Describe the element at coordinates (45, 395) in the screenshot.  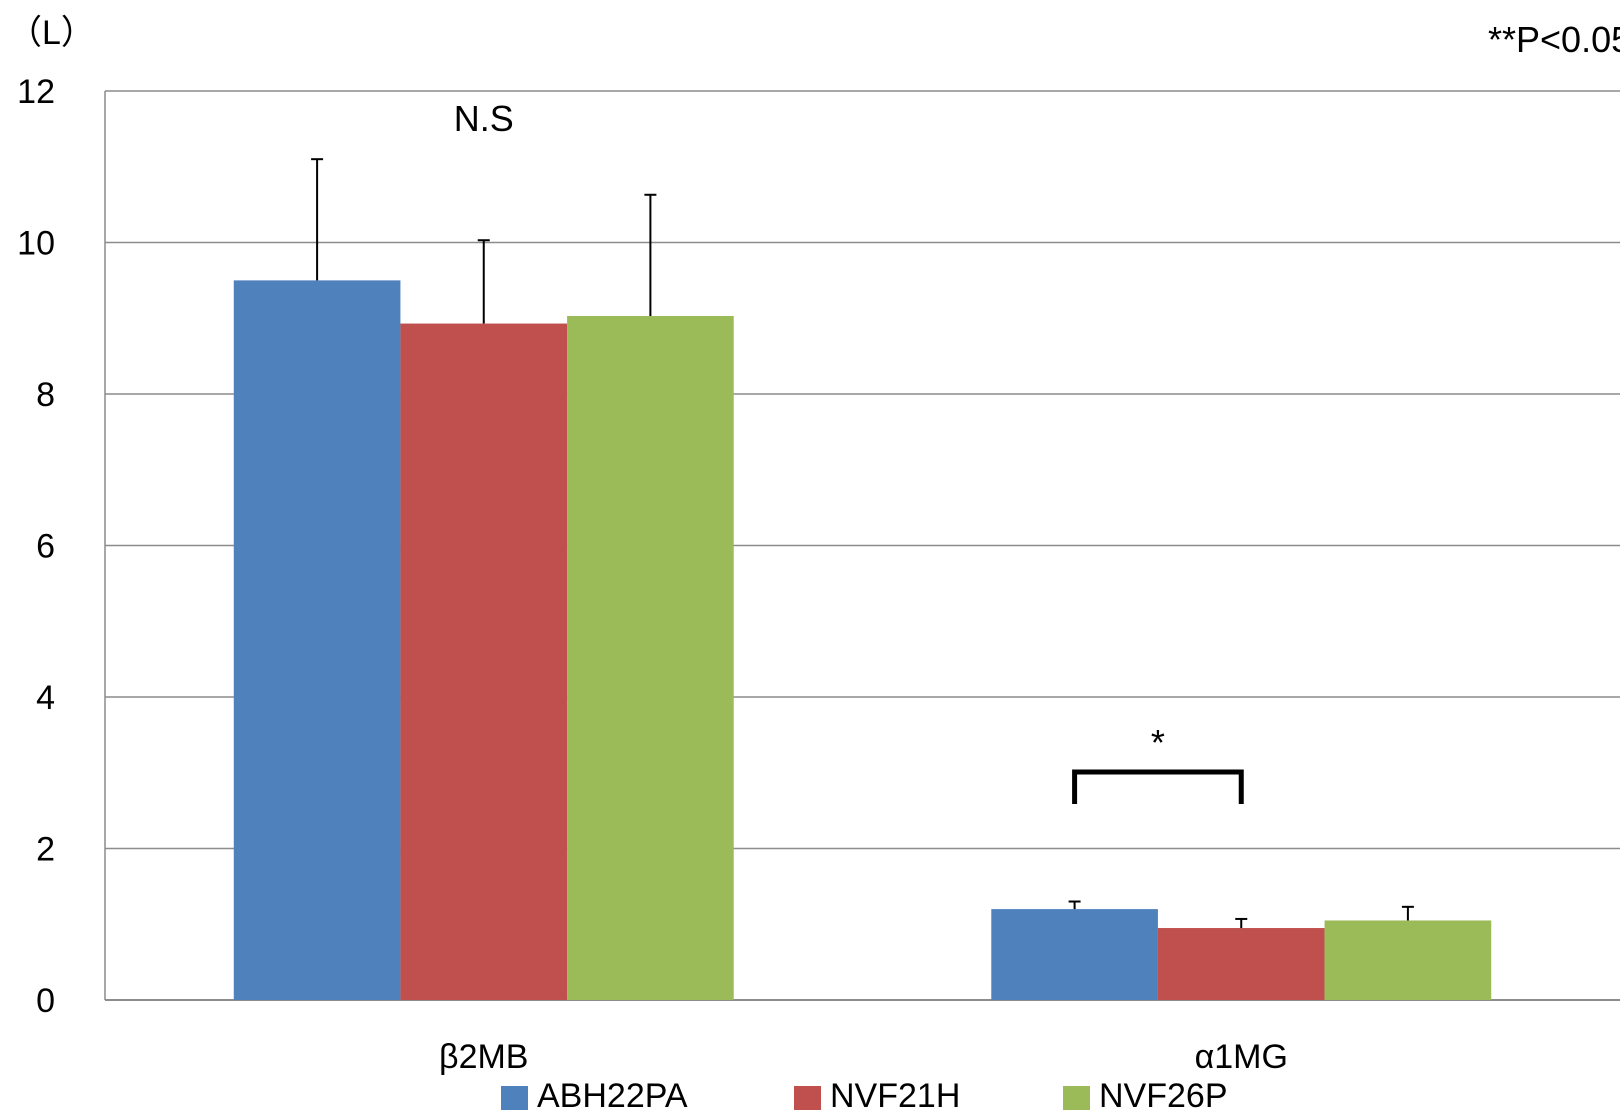
I see `y-tick-label: 8` at that location.